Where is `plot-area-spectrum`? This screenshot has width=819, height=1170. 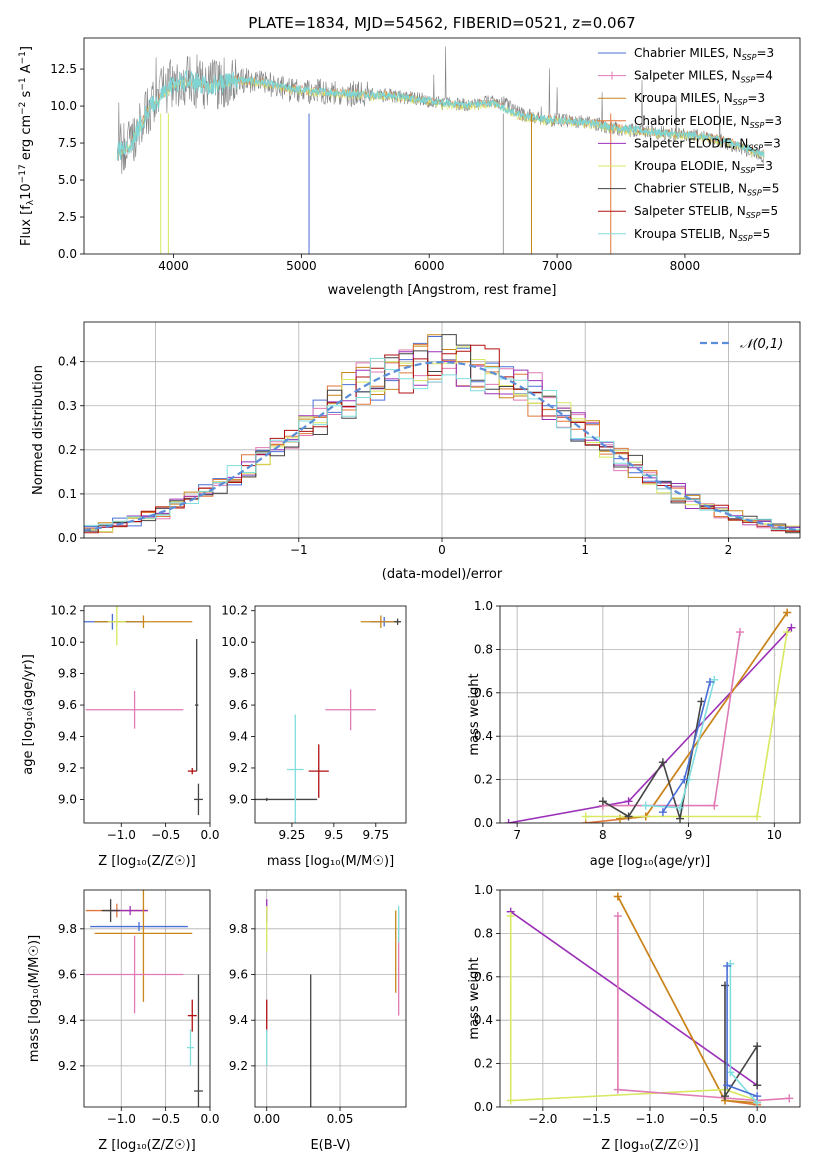
plot-area-spectrum is located at coordinates (440, 150).